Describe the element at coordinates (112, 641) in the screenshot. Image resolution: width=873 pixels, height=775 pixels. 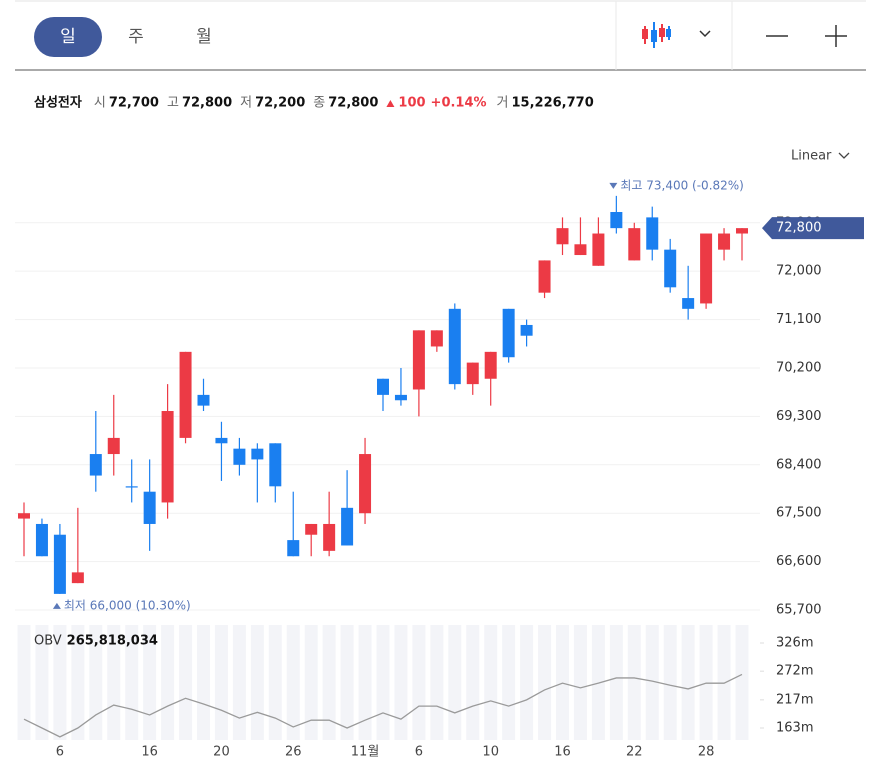
I see `obv-current: 265,818,034` at that location.